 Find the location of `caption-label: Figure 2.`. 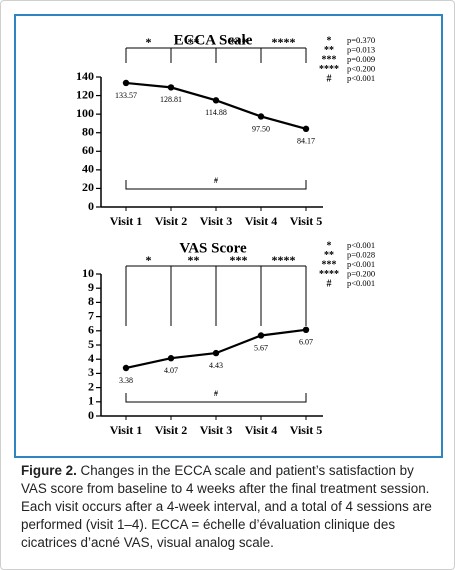

caption-label: Figure 2. is located at coordinates (49, 470).